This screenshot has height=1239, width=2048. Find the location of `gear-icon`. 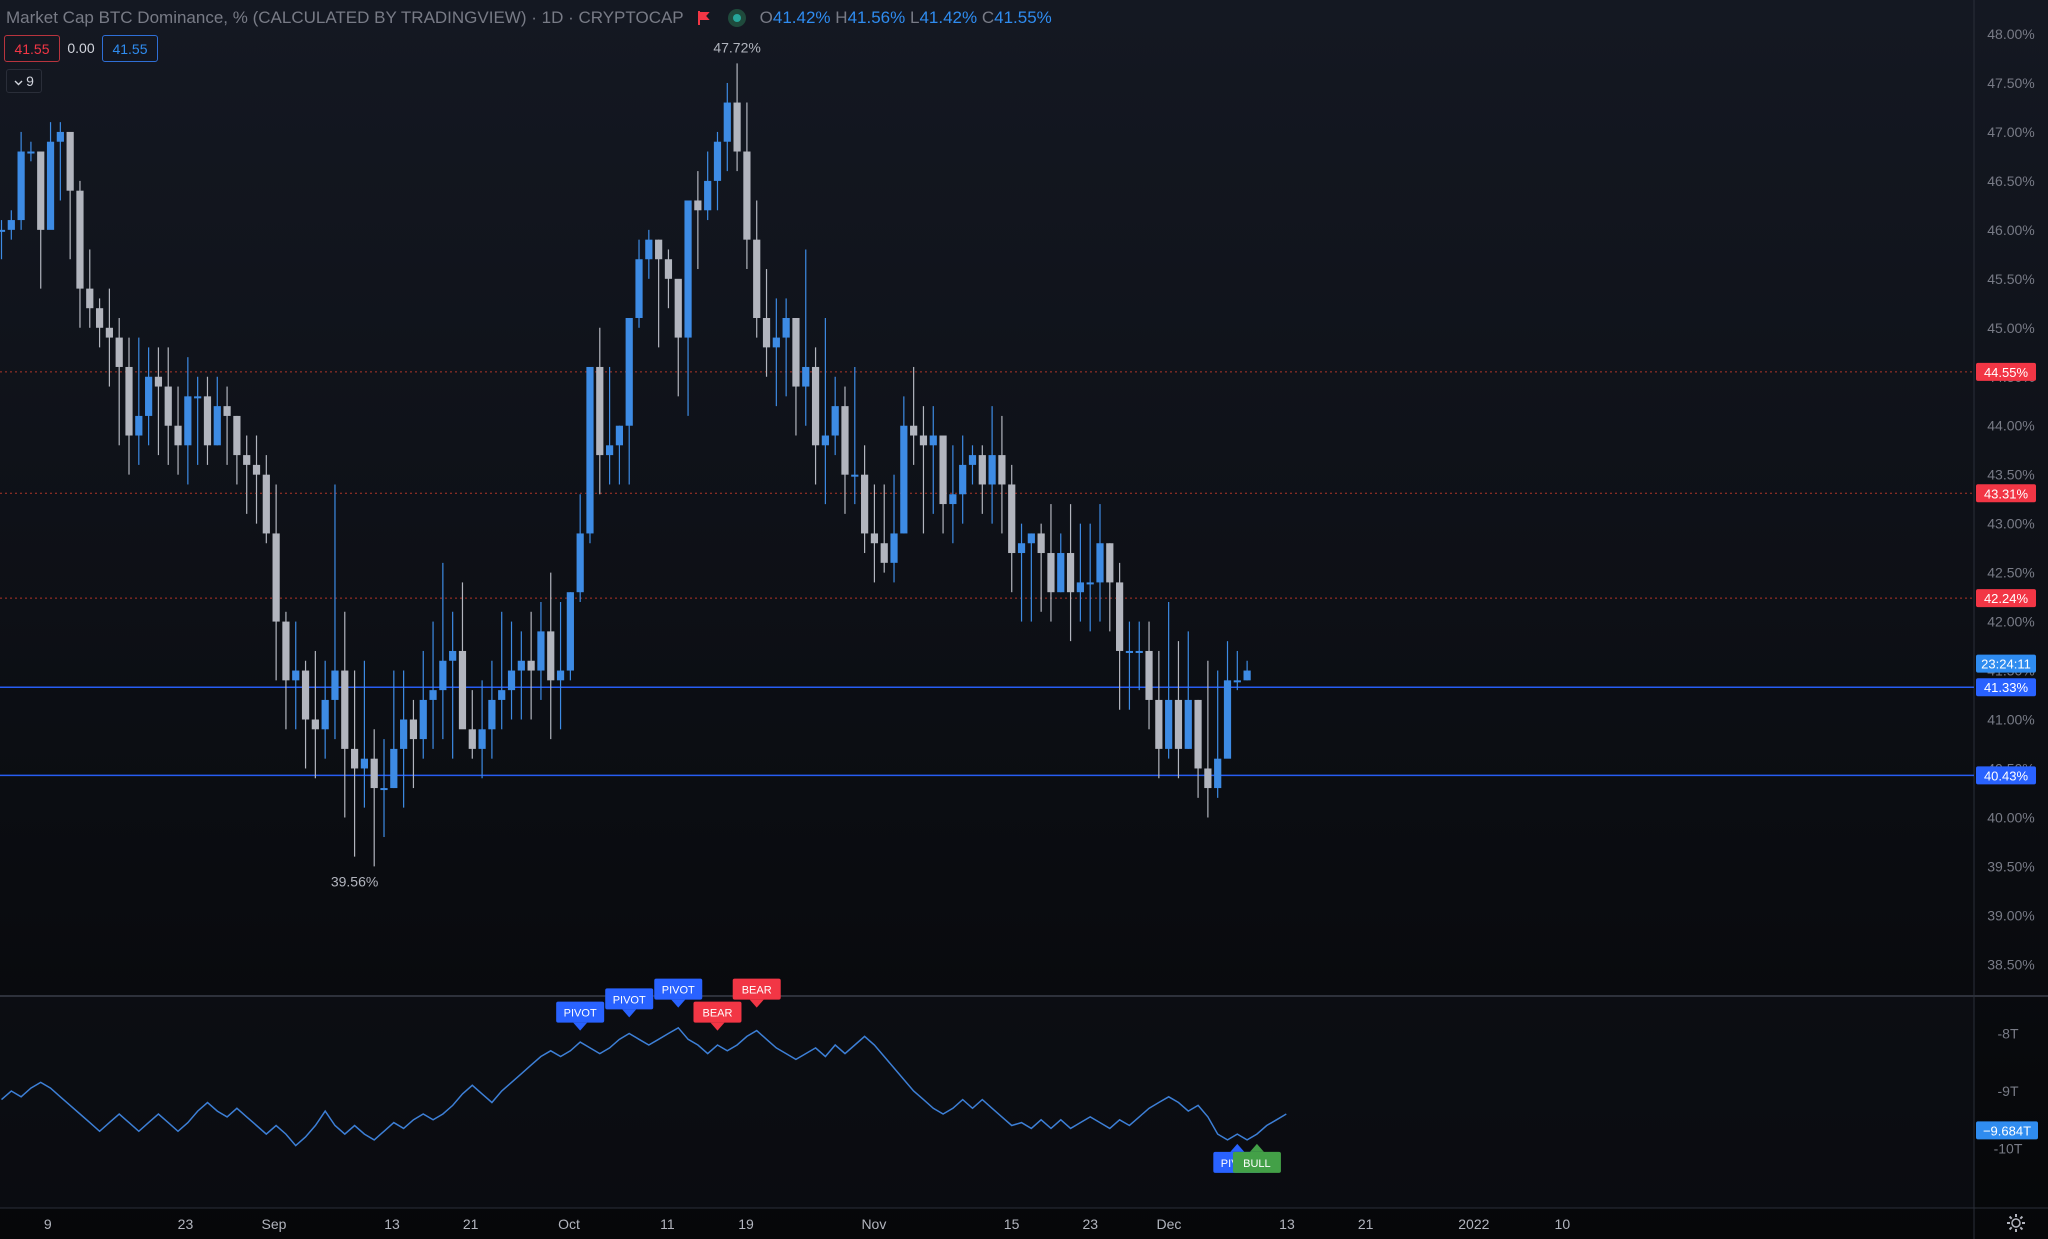

gear-icon is located at coordinates (2016, 1223).